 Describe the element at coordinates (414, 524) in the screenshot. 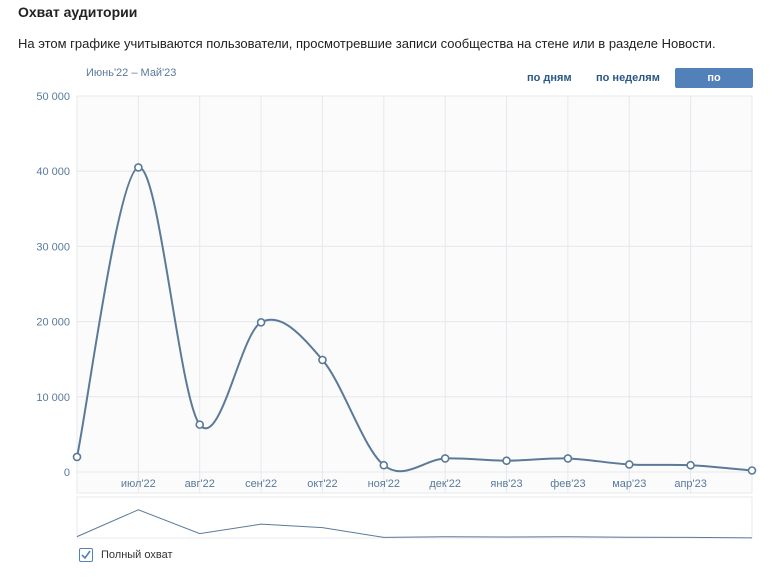

I see `navigator-line` at that location.